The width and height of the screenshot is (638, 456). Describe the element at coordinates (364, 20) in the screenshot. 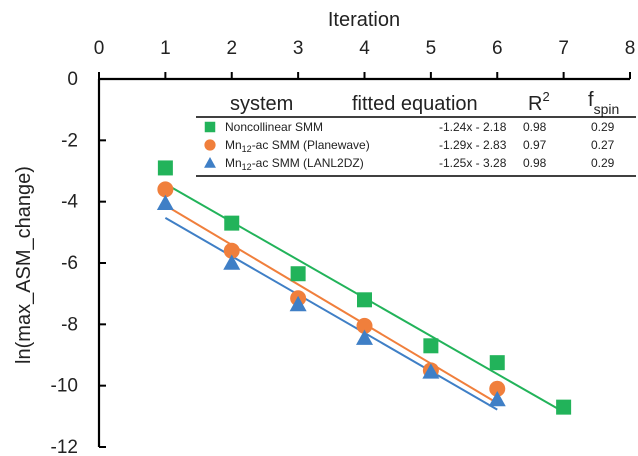

I see `x-axis-title: Iteration` at that location.